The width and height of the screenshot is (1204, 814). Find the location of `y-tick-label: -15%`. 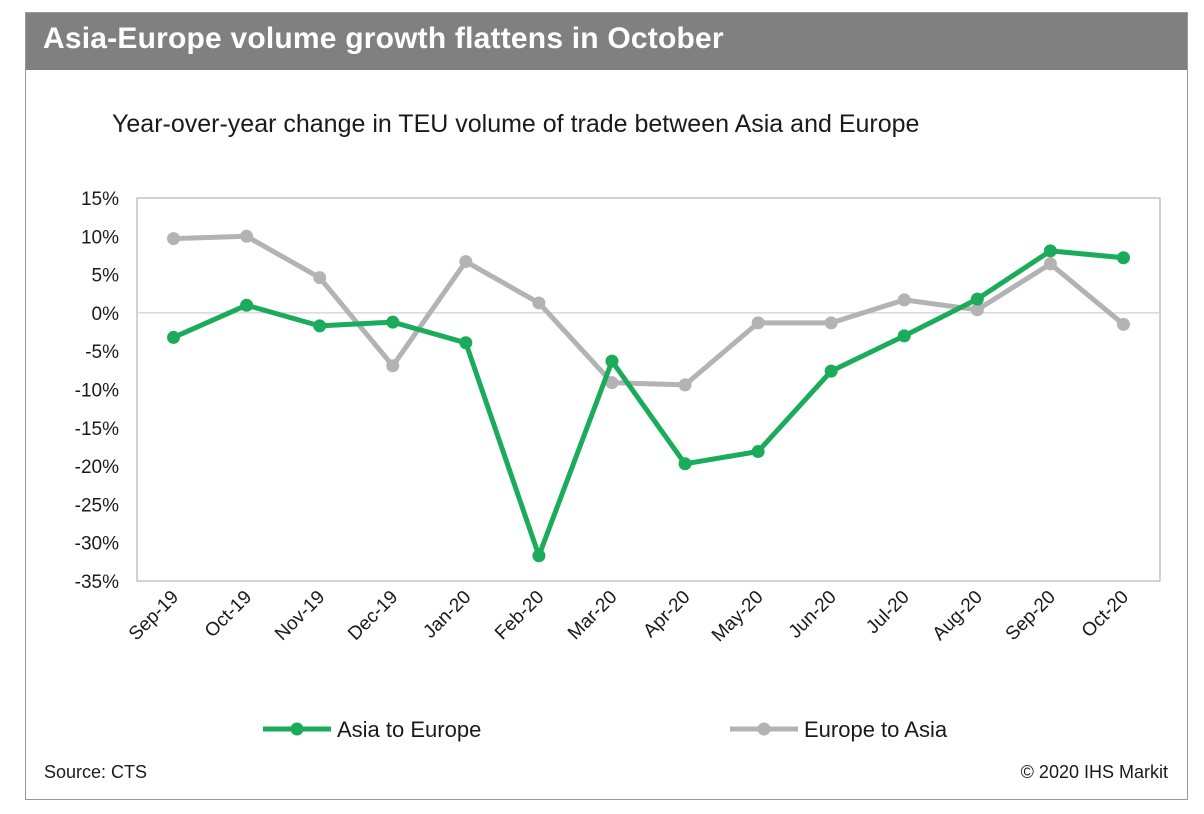

y-tick-label: -15% is located at coordinates (97, 429).